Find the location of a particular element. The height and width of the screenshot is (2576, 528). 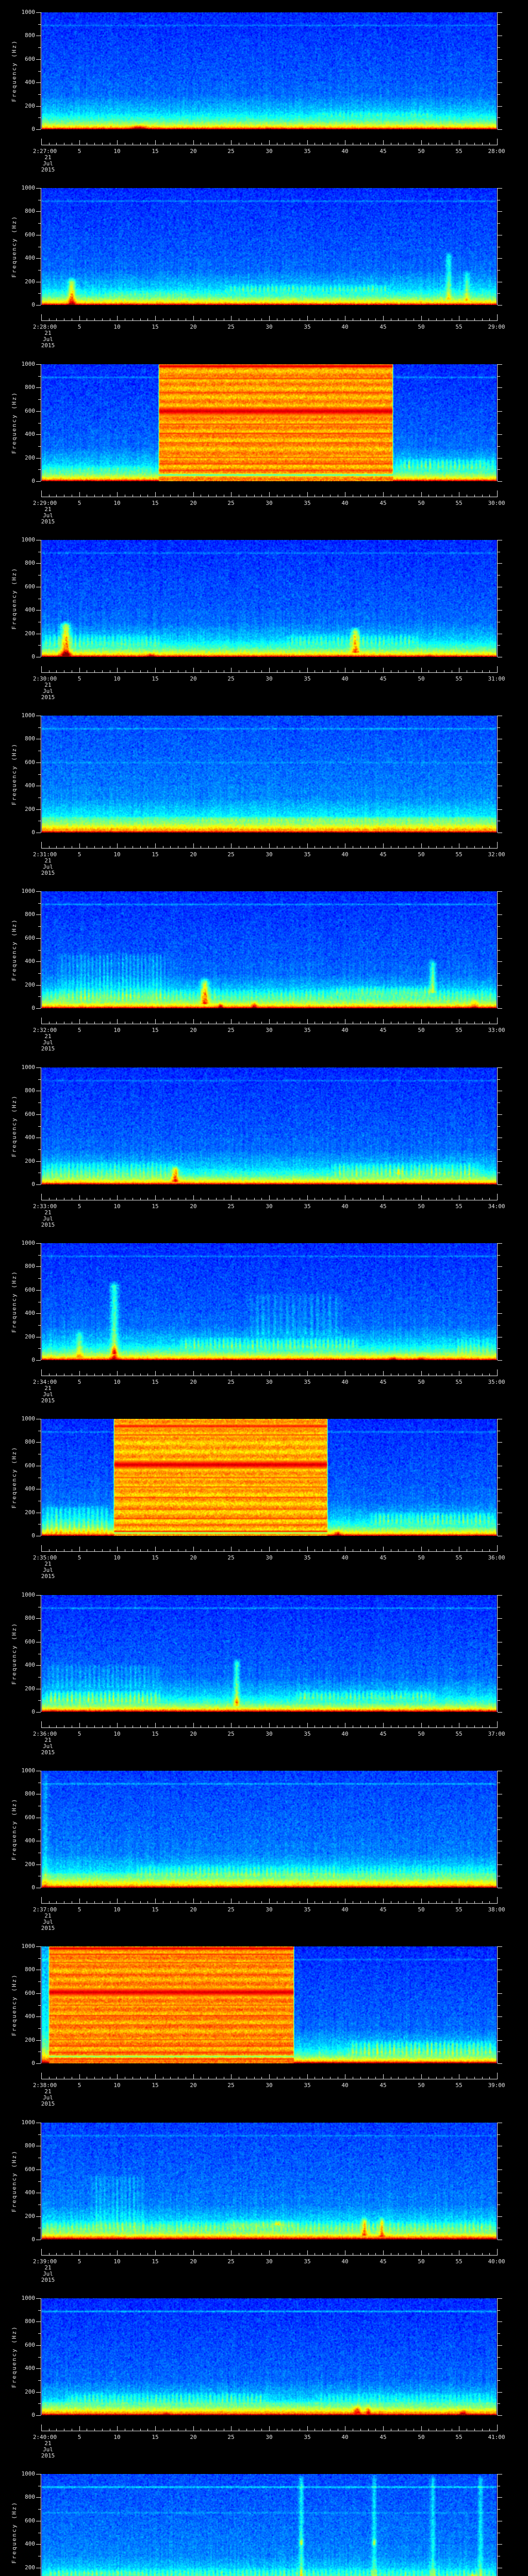

x-tick-label: 25 is located at coordinates (231, 1382).